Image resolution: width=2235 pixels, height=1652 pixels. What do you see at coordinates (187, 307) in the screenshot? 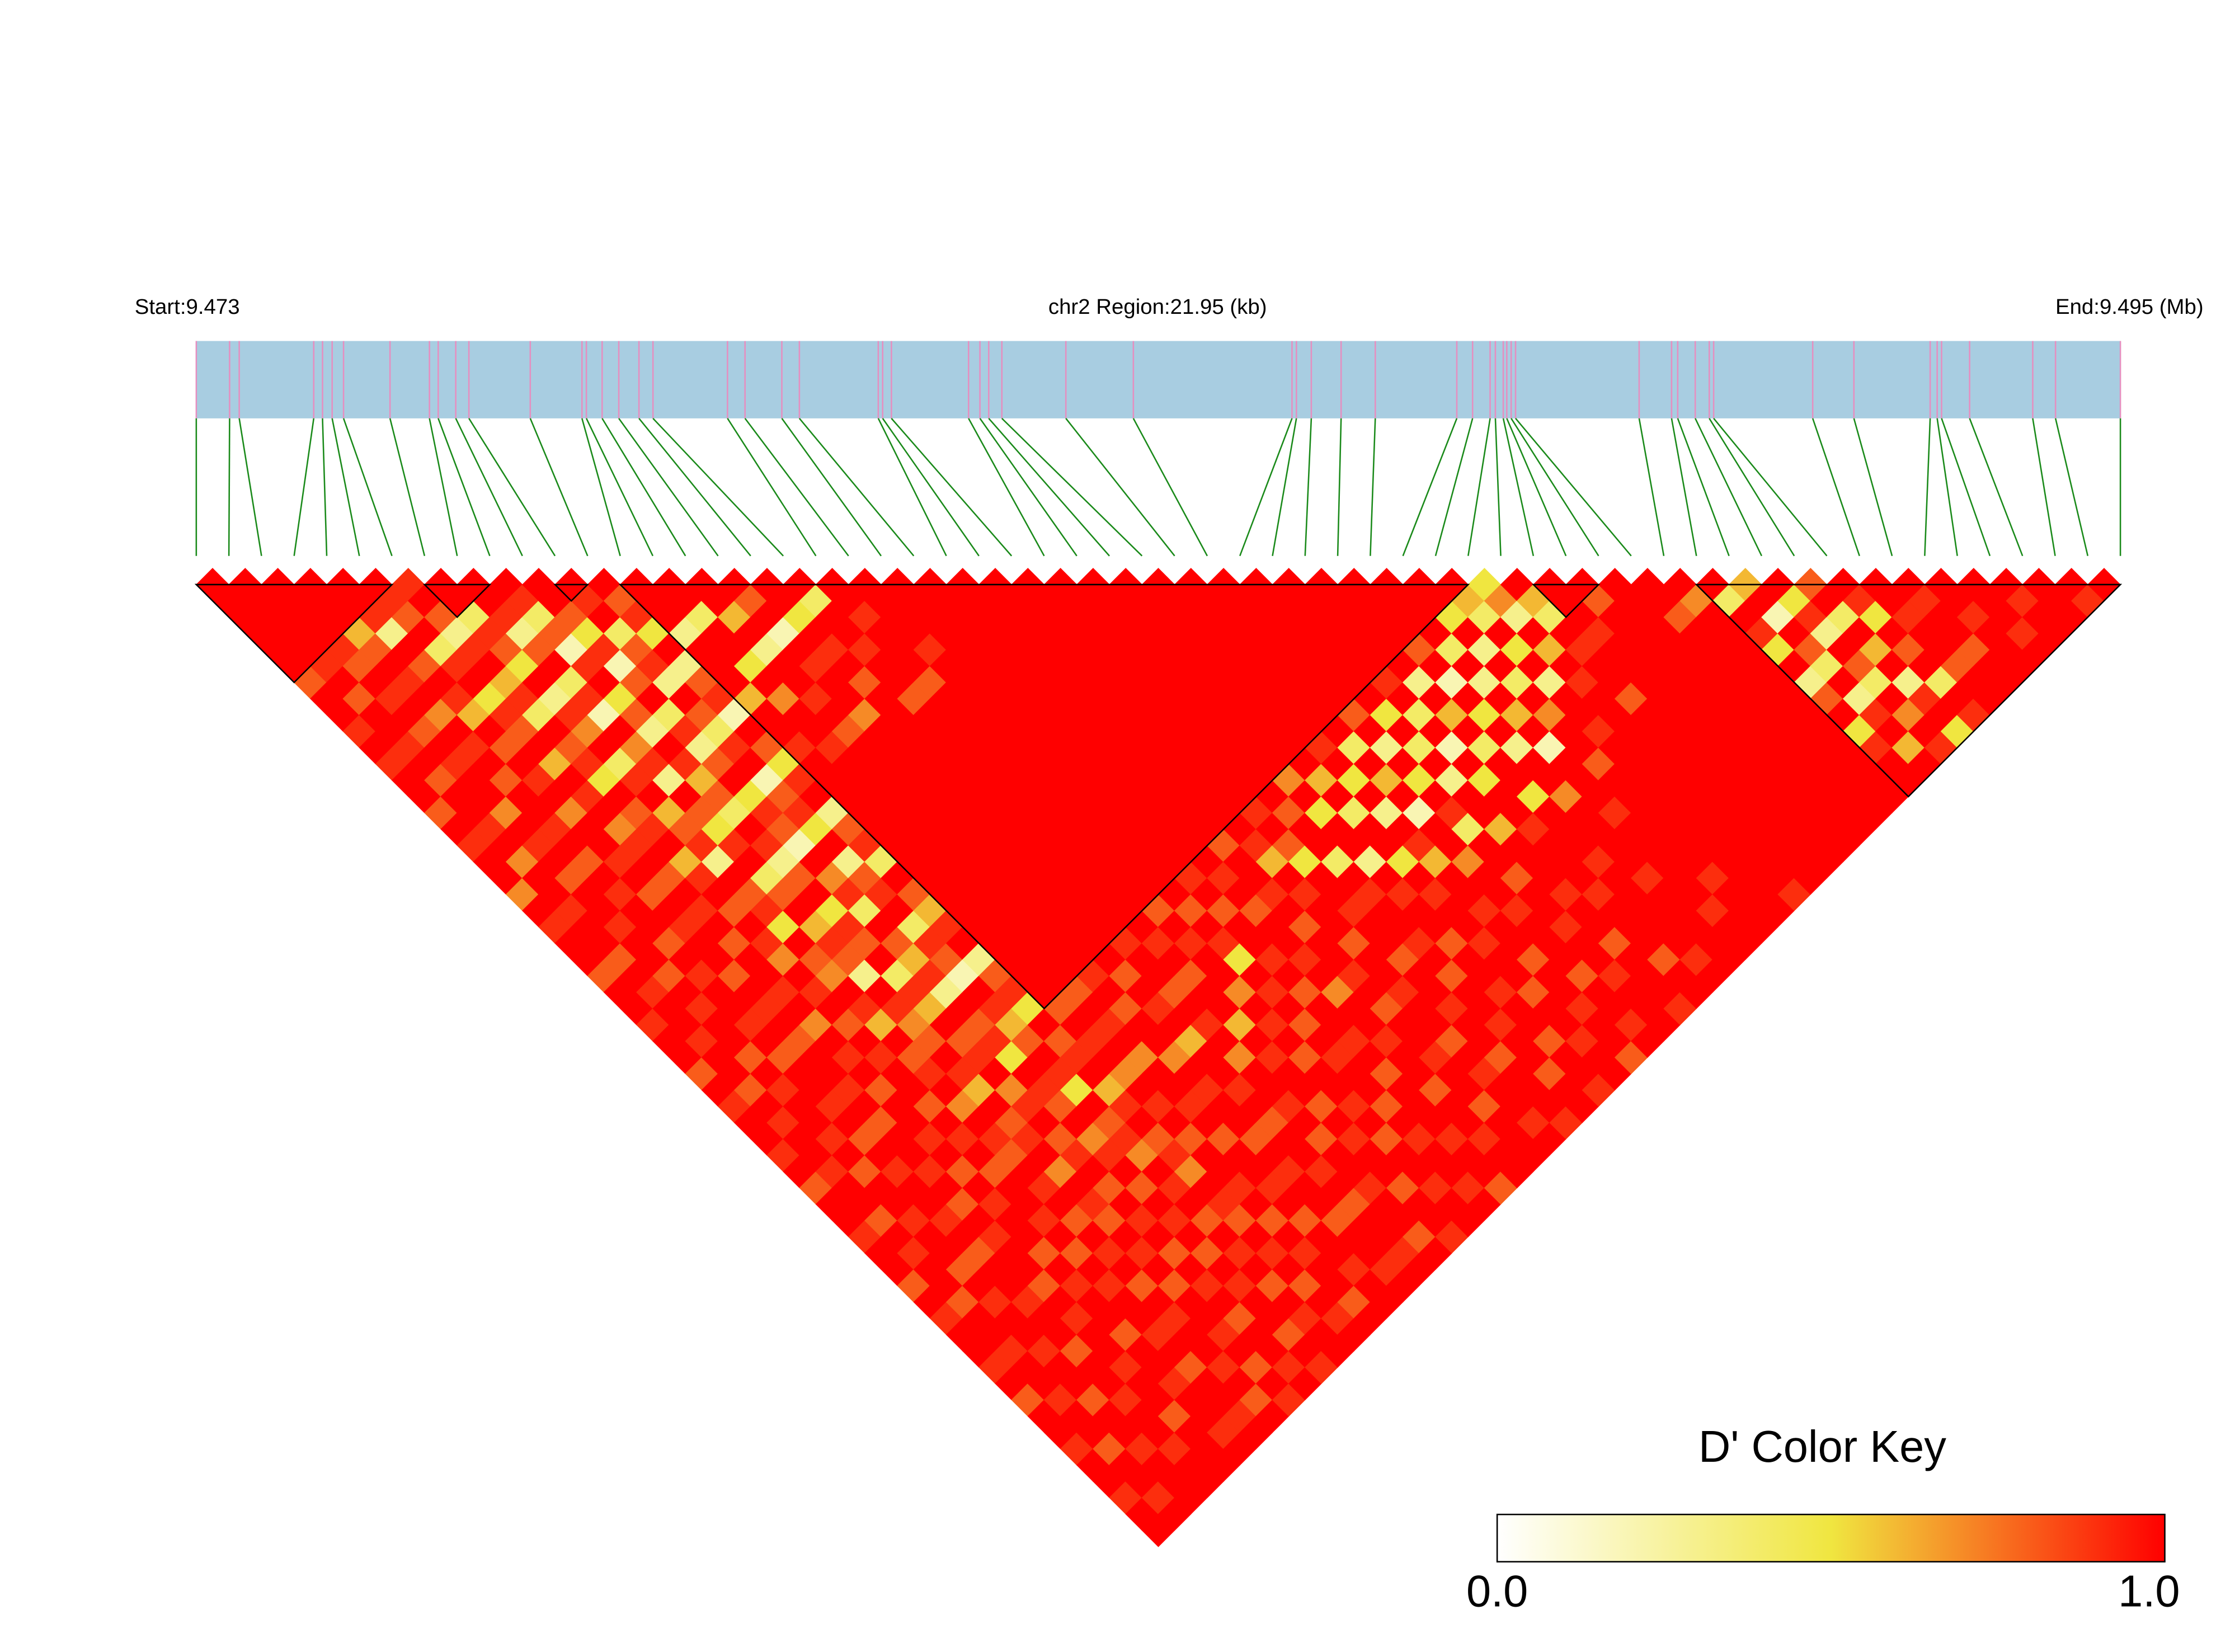
I see `start-label: Start:9.473` at bounding box center [187, 307].